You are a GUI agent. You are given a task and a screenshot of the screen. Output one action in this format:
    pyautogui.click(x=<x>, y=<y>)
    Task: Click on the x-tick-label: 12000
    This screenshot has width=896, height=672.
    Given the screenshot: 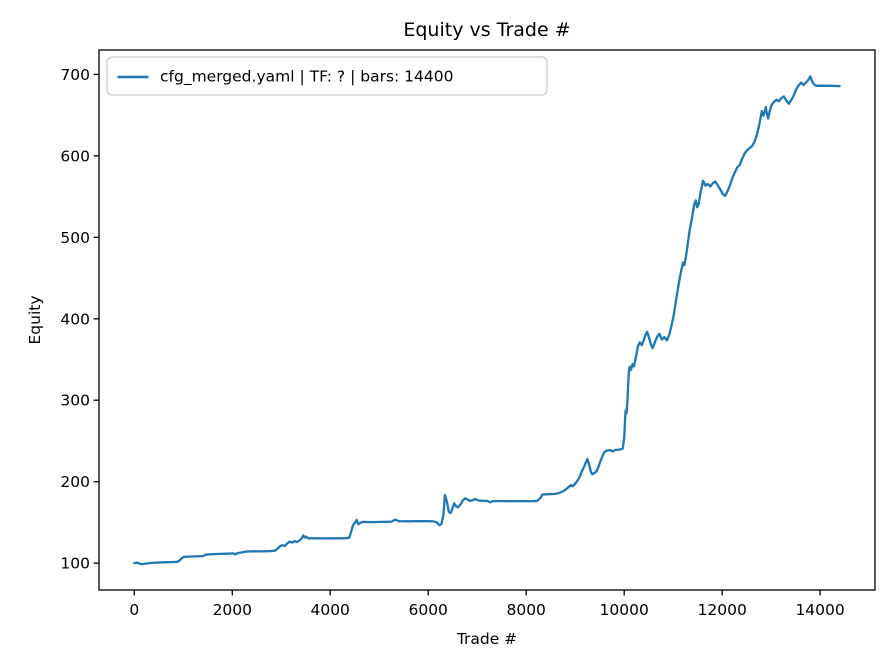 What is the action you would take?
    pyautogui.click(x=722, y=610)
    